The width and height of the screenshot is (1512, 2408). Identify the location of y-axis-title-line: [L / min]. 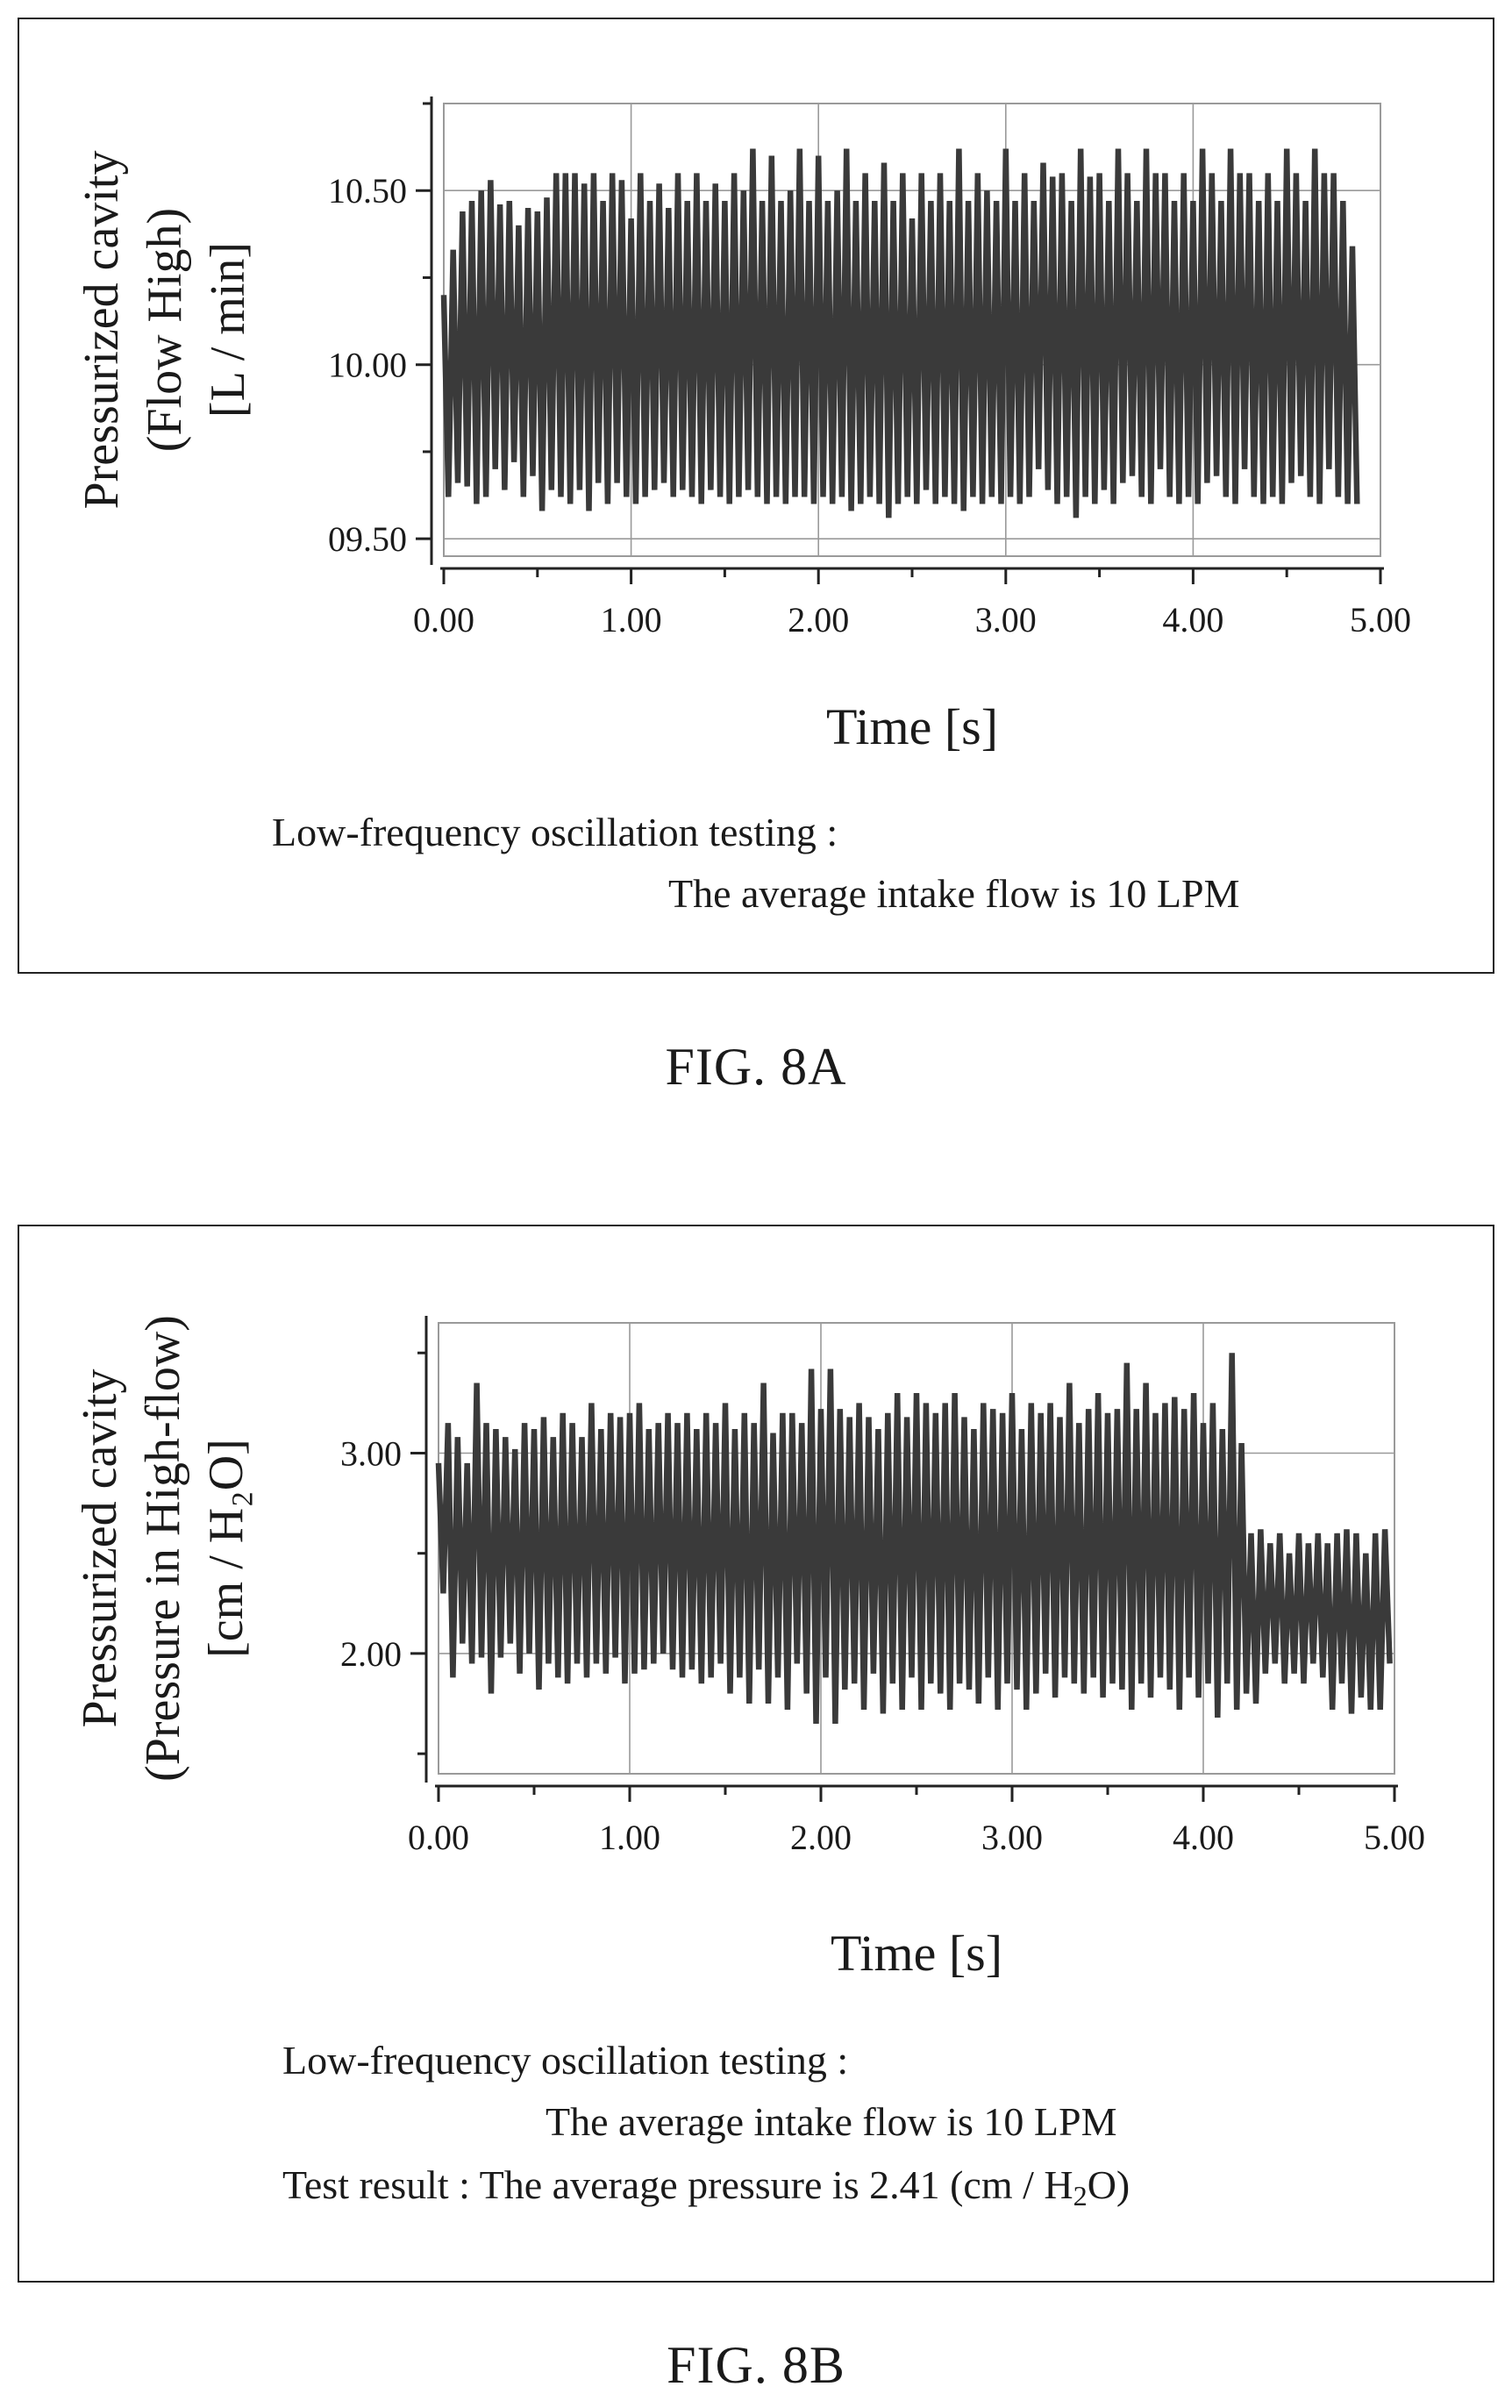
(228, 330).